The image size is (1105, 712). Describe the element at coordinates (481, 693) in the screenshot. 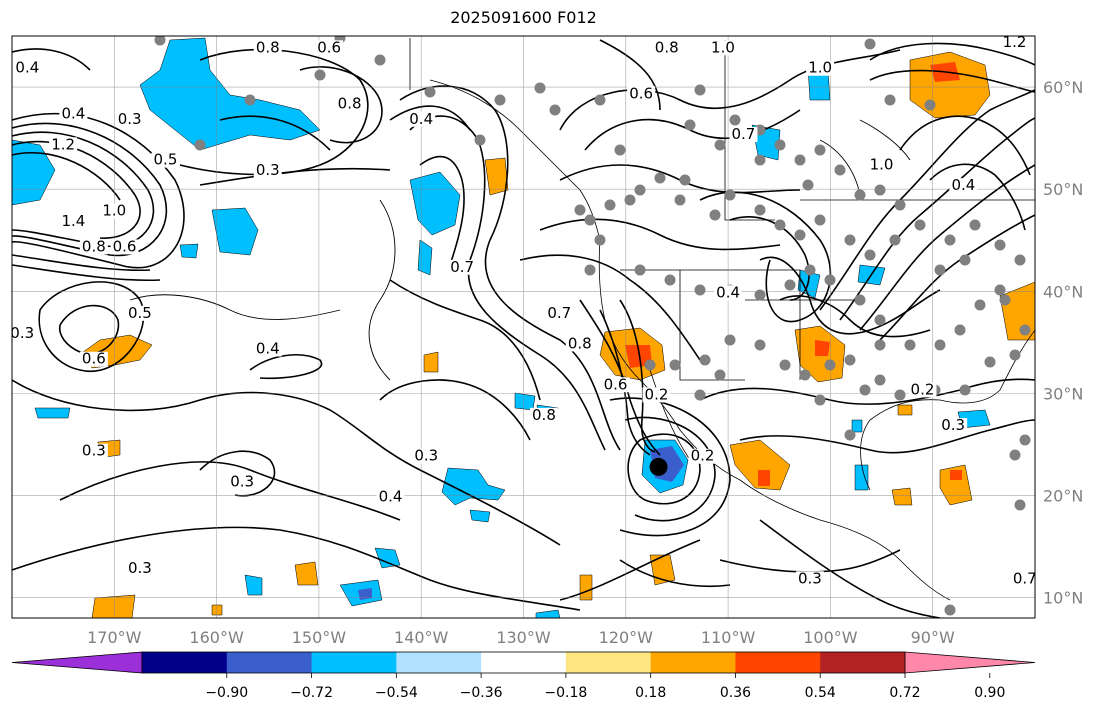

I see `colorbar-tick-label: −0.36` at that location.